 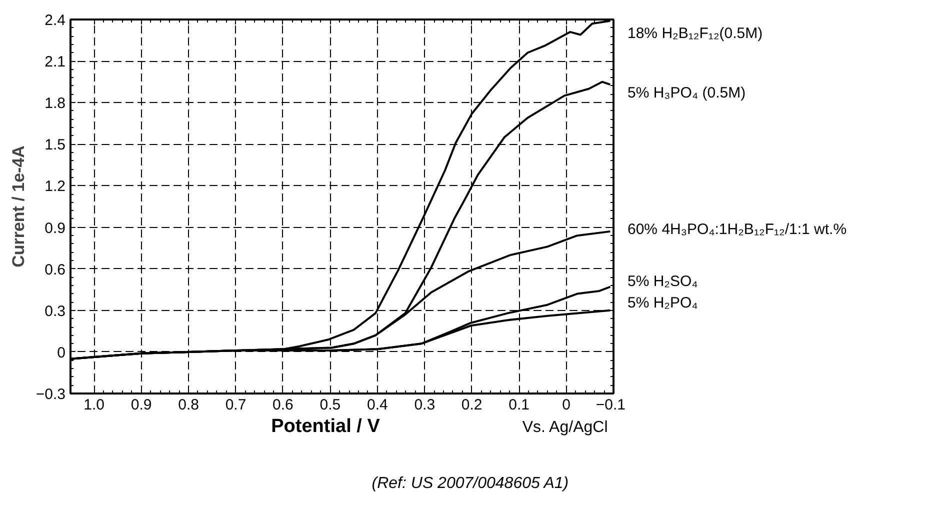 I want to click on x-tick-label: 0.2, so click(x=471, y=405).